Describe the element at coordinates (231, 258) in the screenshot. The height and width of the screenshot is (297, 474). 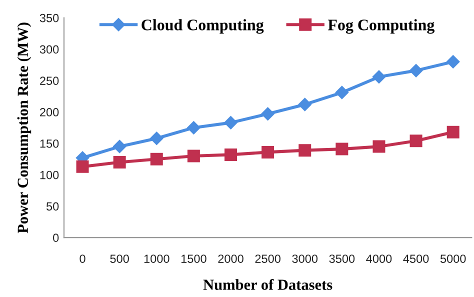
I see `x-tick-label: 2000` at that location.